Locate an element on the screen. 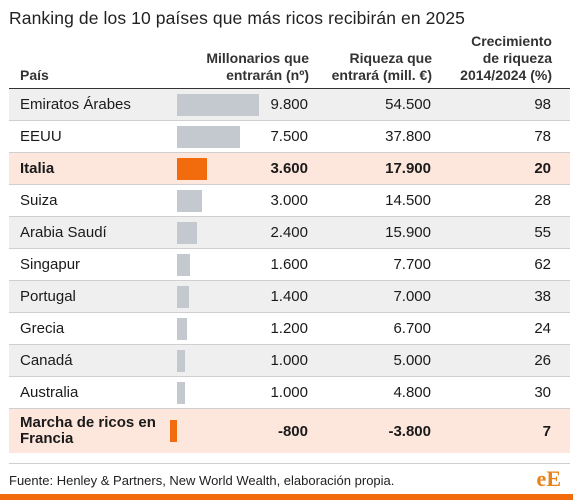 The width and height of the screenshot is (573, 500). table-row: Portugal 1.400 7.000 38 is located at coordinates (289, 297).